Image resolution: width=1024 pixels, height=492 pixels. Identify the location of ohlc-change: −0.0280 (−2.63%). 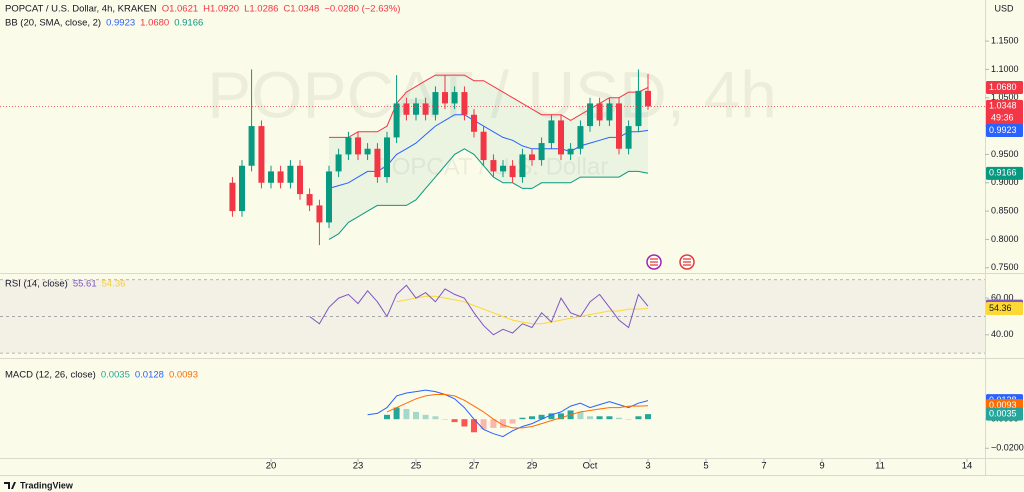
(362, 9).